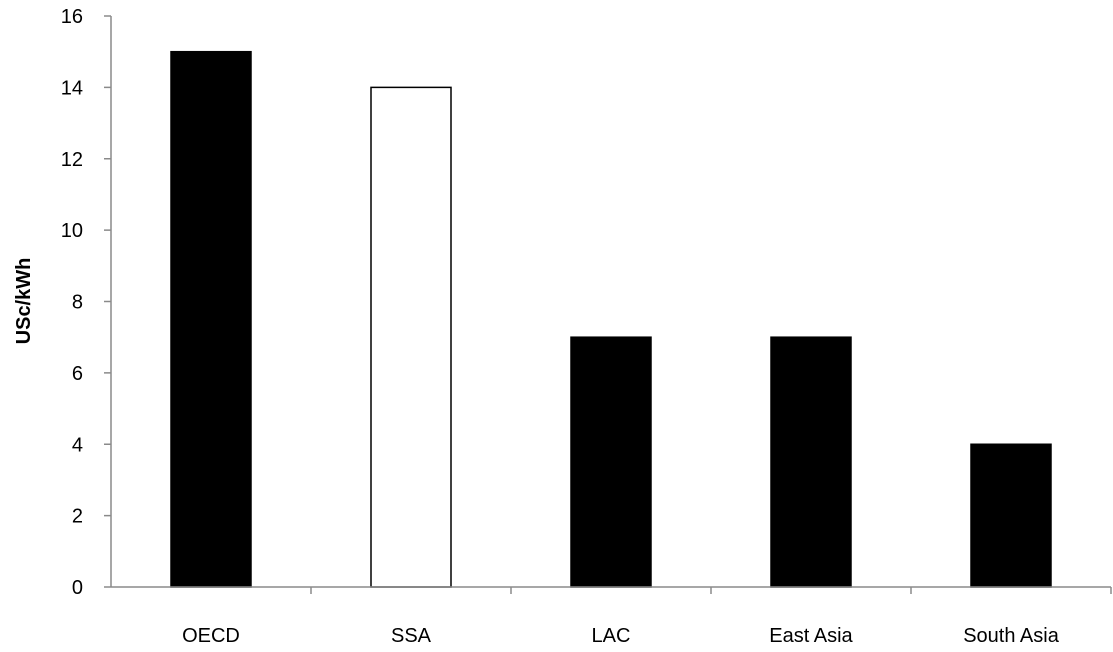  What do you see at coordinates (211, 636) in the screenshot?
I see `x-tick-label: OECD` at bounding box center [211, 636].